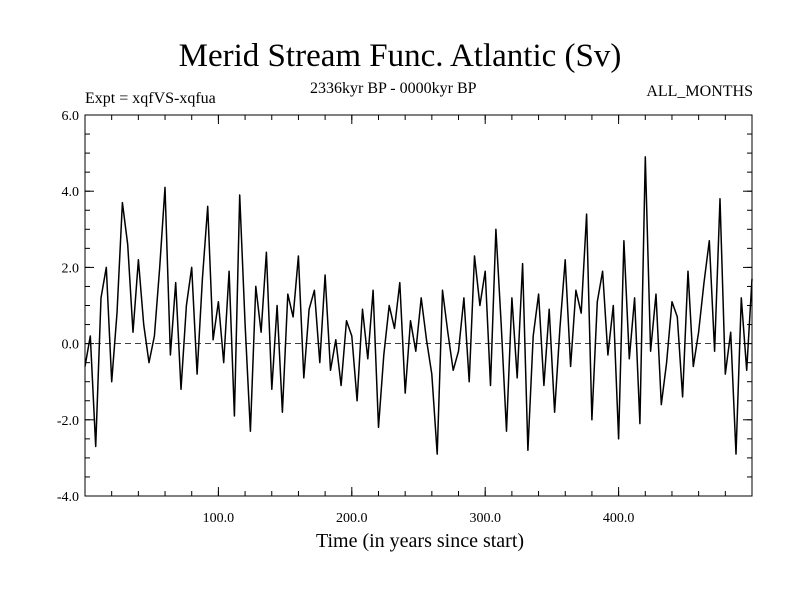 Image resolution: width=800 pixels, height=600 pixels. What do you see at coordinates (68, 497) in the screenshot?
I see `y-tick-label: -4.0` at bounding box center [68, 497].